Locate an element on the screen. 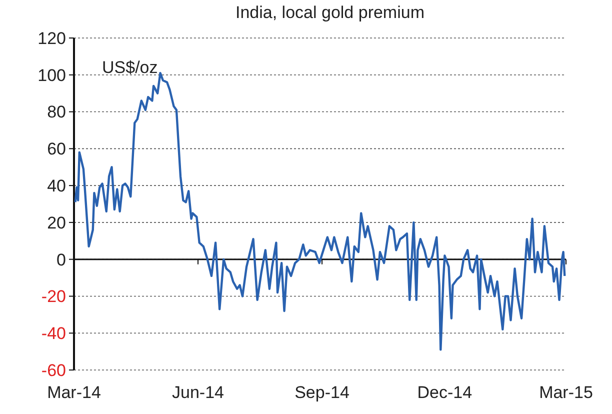 The image size is (612, 414). x-tick-label: Sep-14 is located at coordinates (322, 392).